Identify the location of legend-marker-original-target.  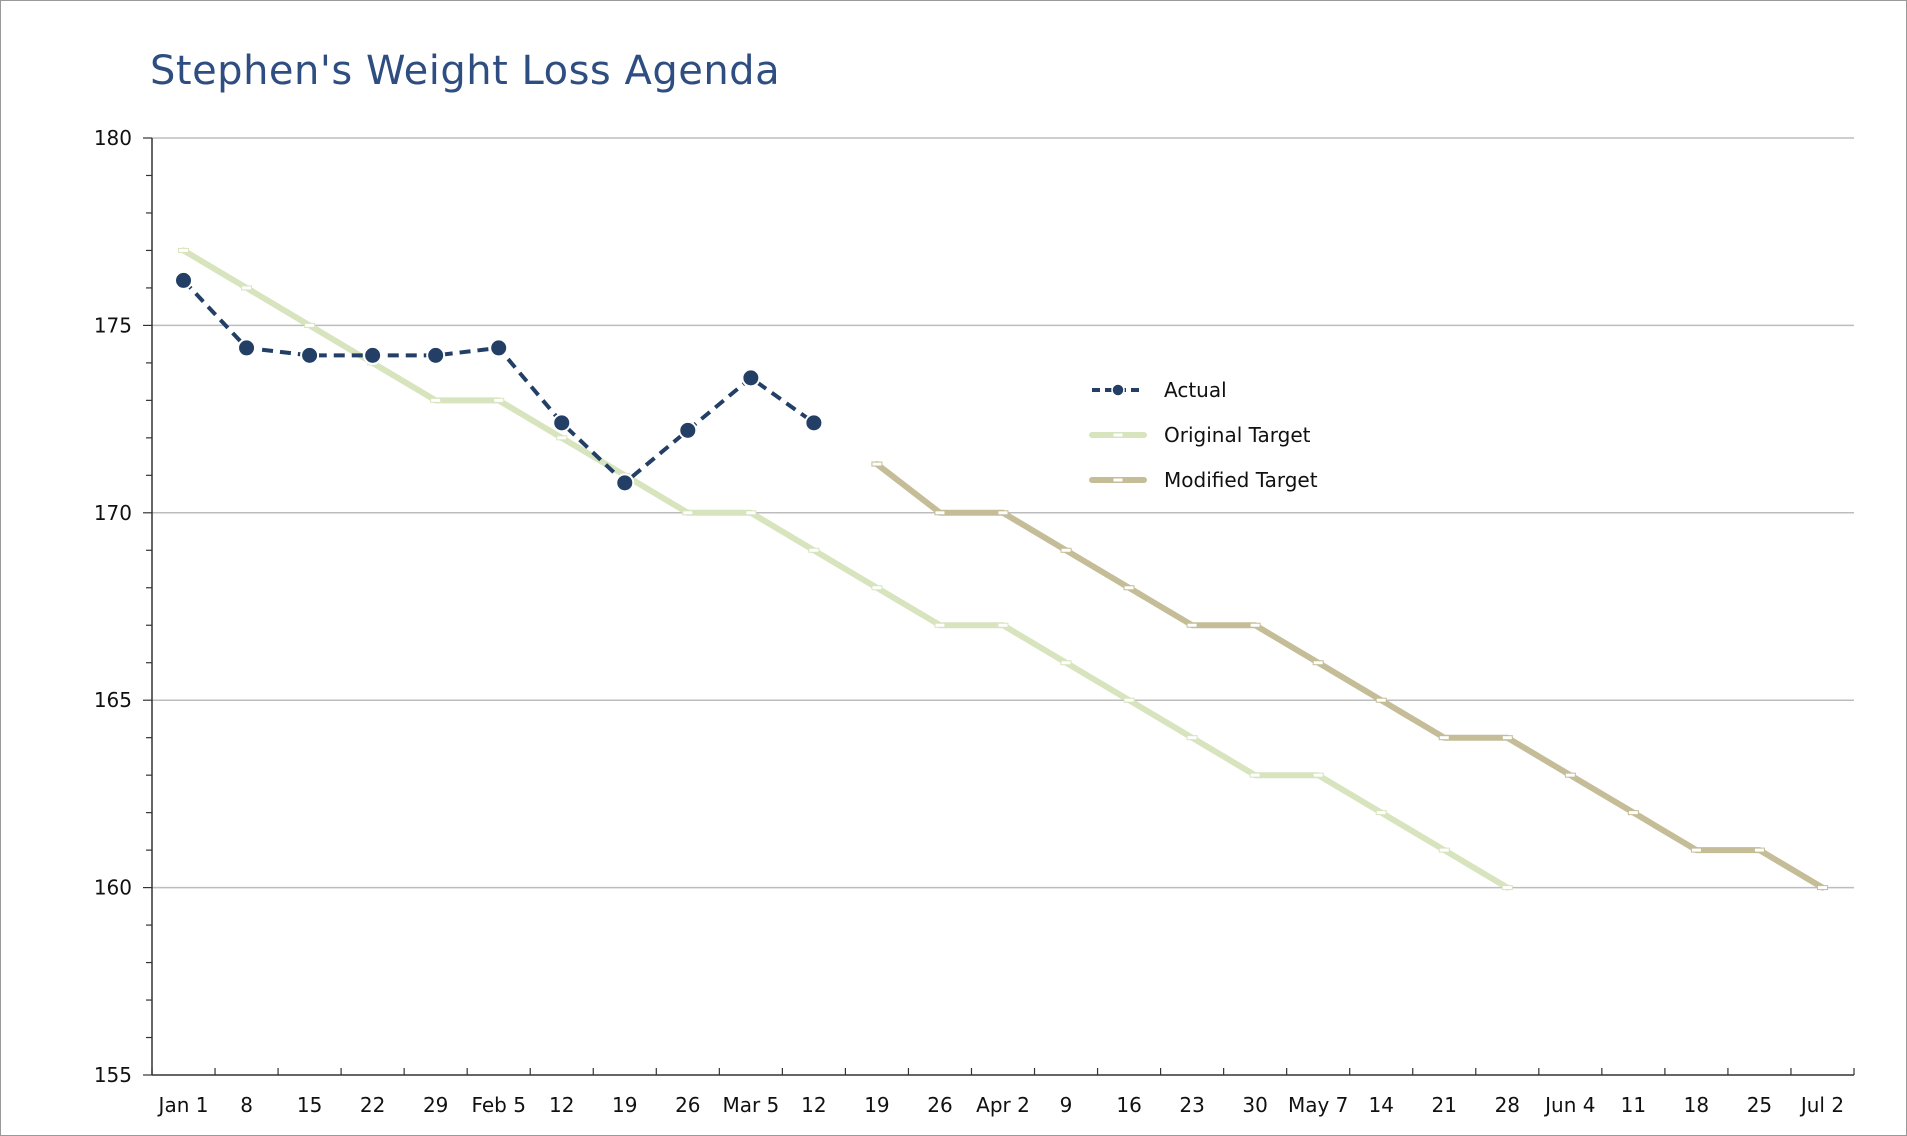
(1118, 435).